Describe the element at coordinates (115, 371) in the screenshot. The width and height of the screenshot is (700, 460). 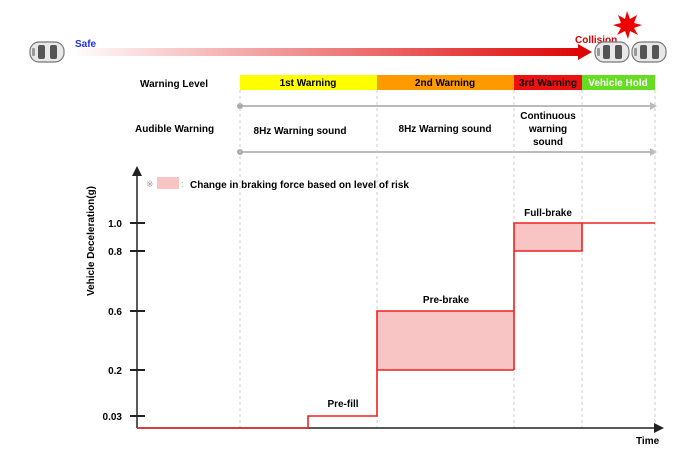
I see `y-tick-label: 0.2` at that location.